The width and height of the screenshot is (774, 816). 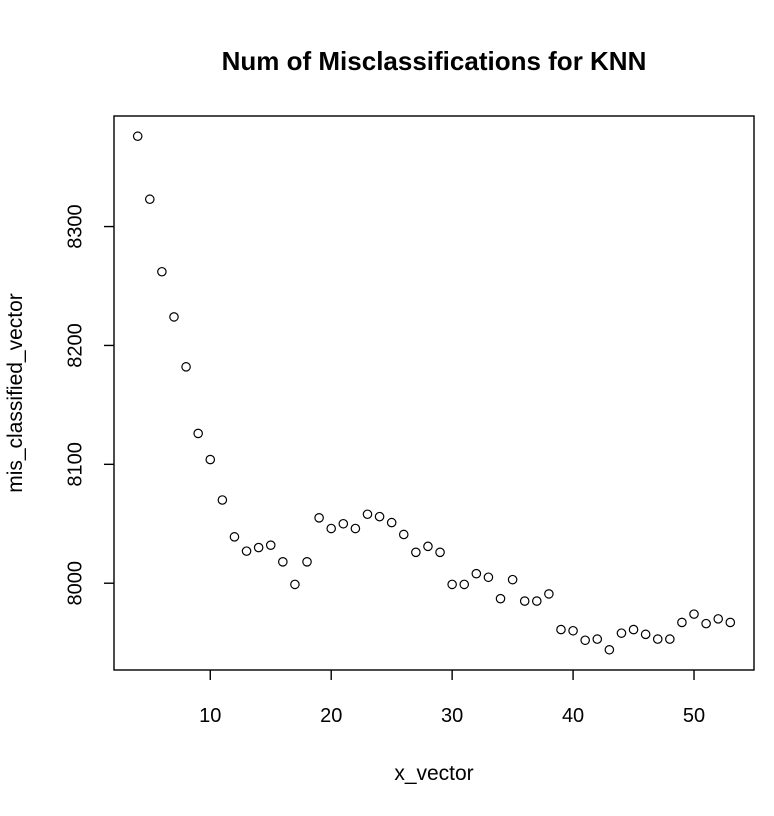 I want to click on x-tick-label-10: 10, so click(x=210, y=716).